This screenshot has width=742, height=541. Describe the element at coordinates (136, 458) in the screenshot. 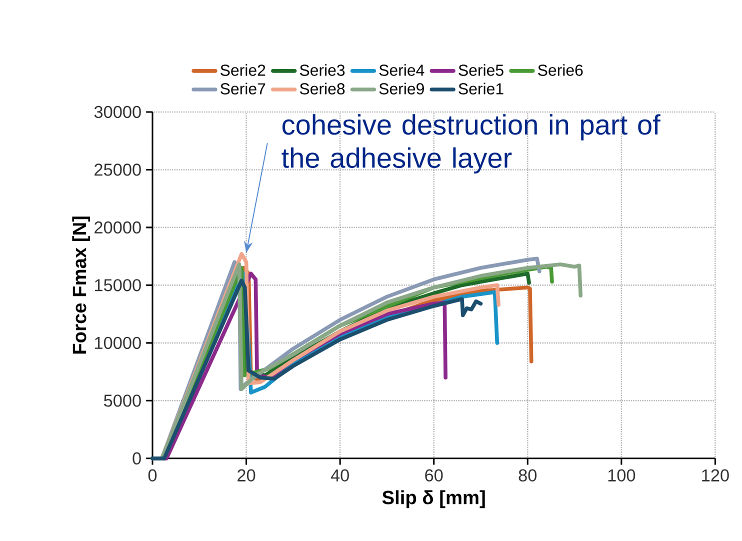

I see `y-tick-label: 0` at that location.